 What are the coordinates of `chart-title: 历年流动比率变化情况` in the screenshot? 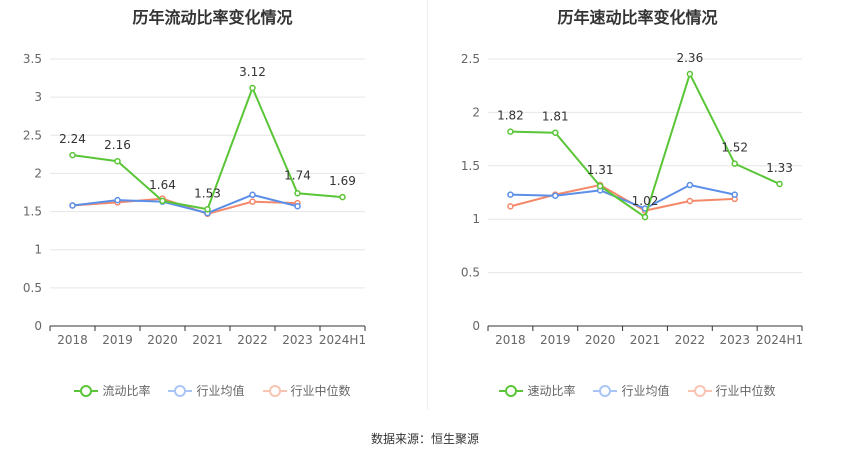 It's located at (212, 17).